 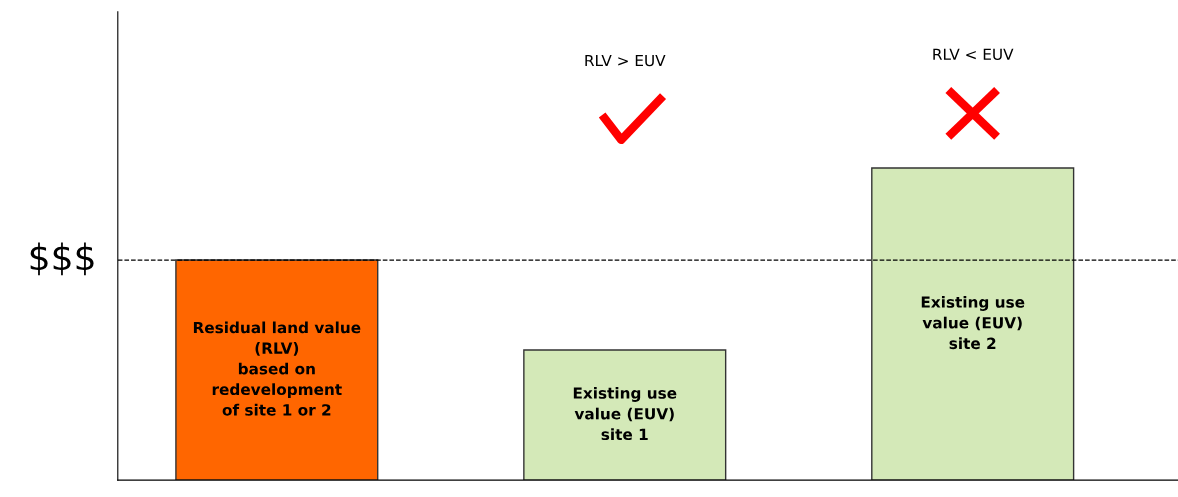 I want to click on text: RLV > EUV, so click(x=625, y=60).